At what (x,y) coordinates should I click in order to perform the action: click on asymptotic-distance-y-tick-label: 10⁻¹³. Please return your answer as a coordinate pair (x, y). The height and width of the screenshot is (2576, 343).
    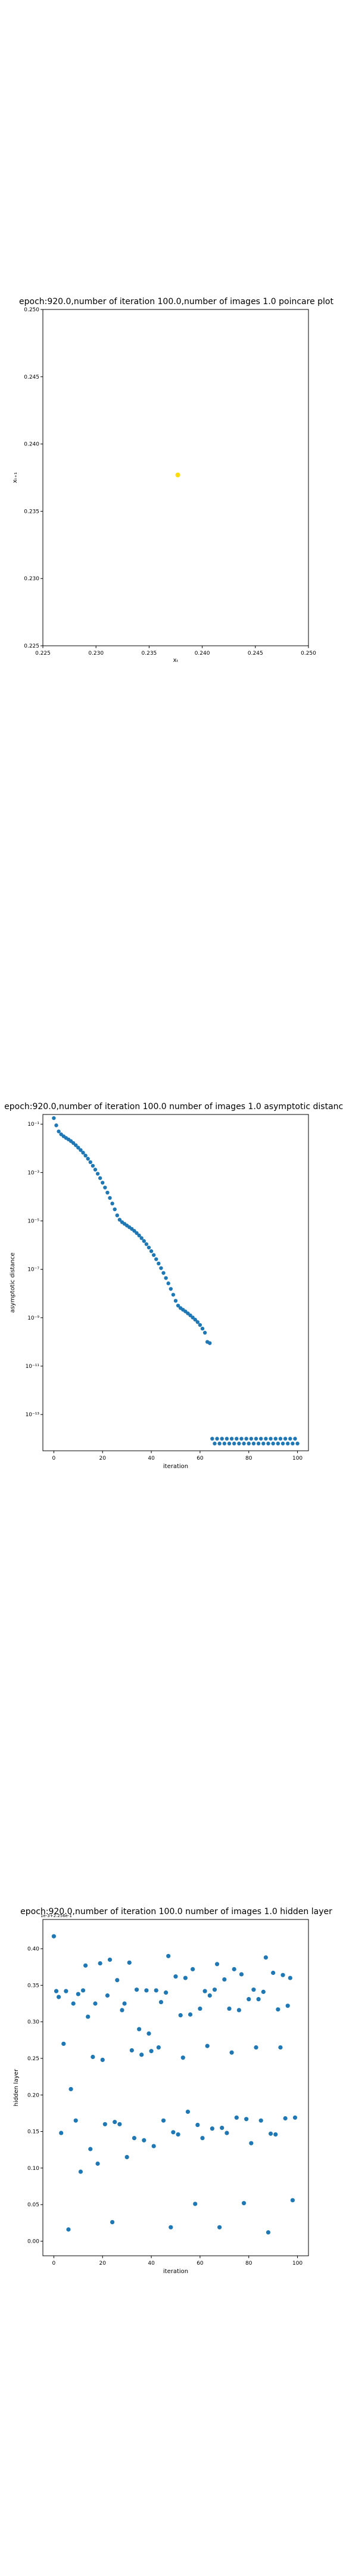
    Looking at the image, I should click on (33, 1415).